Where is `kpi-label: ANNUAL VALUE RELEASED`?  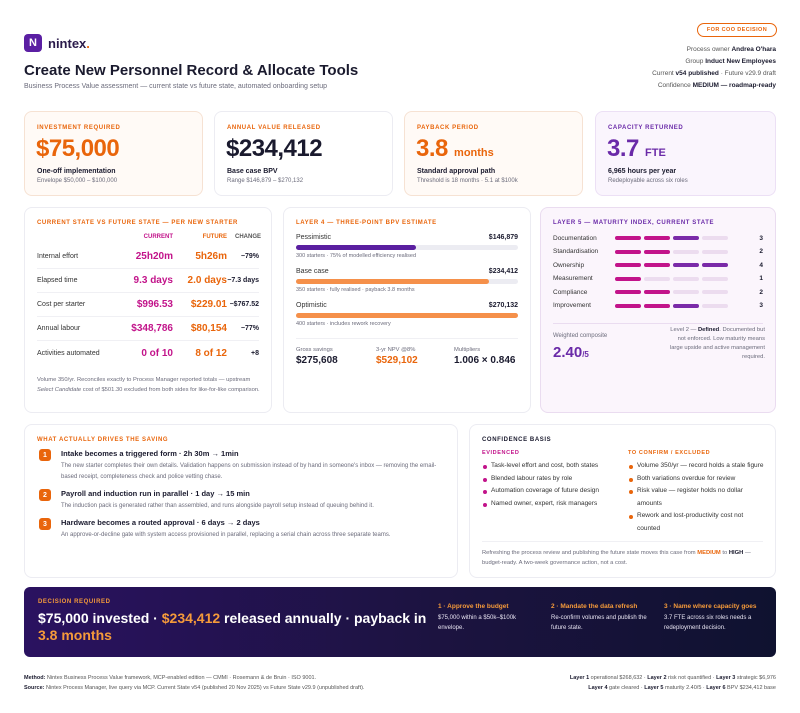 kpi-label: ANNUAL VALUE RELEASED is located at coordinates (274, 128).